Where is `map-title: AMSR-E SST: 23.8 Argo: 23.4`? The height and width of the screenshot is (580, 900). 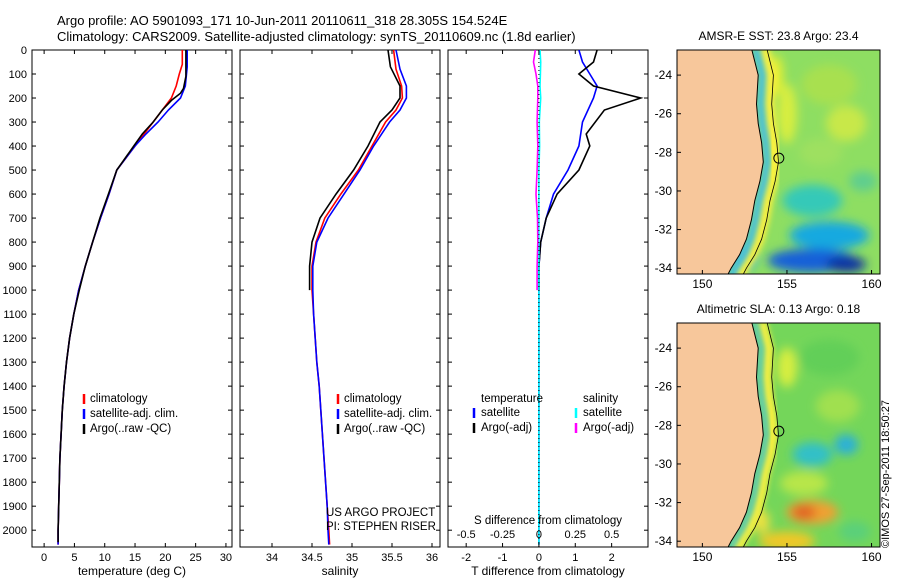 map-title: AMSR-E SST: 23.8 Argo: 23.4 is located at coordinates (778, 36).